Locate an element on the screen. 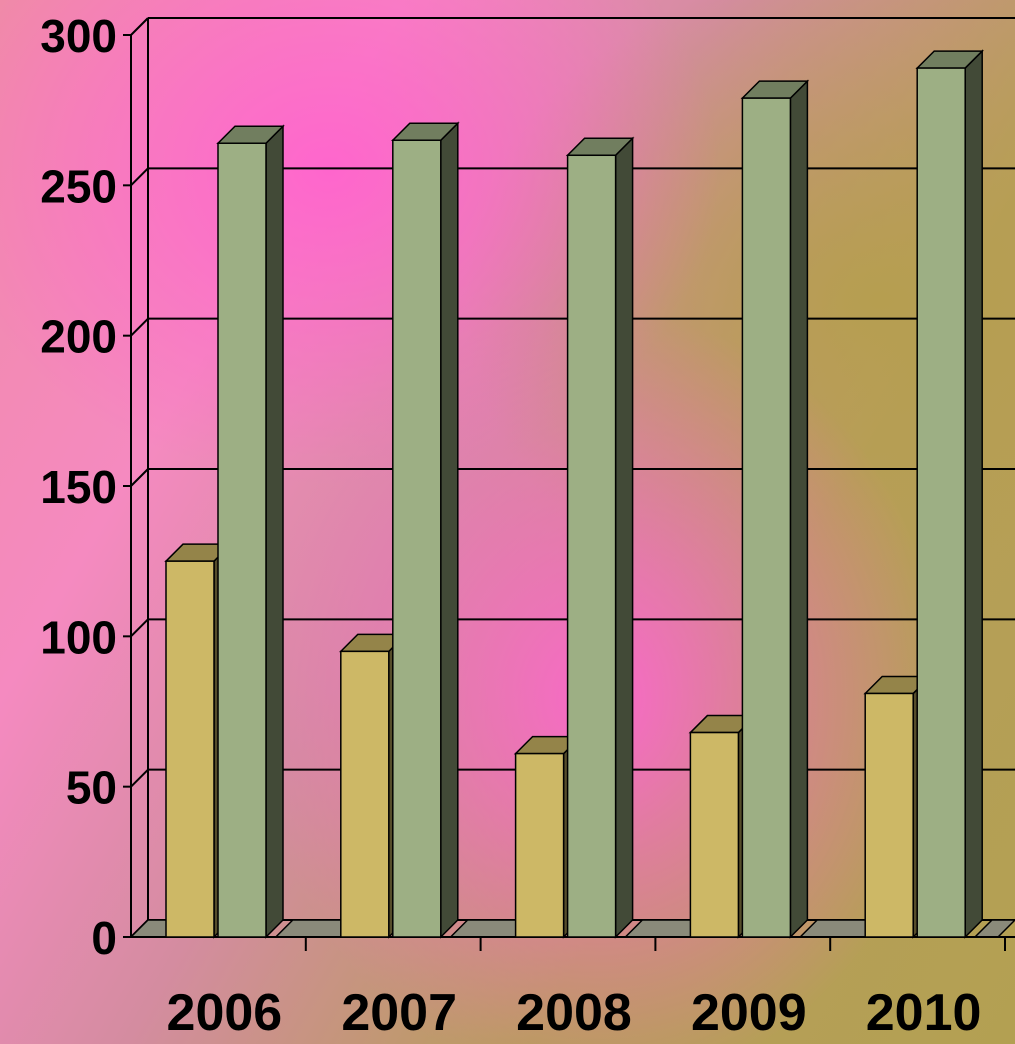 This screenshot has height=1044, width=1015. x-tick-label: 2007 is located at coordinates (399, 1013).